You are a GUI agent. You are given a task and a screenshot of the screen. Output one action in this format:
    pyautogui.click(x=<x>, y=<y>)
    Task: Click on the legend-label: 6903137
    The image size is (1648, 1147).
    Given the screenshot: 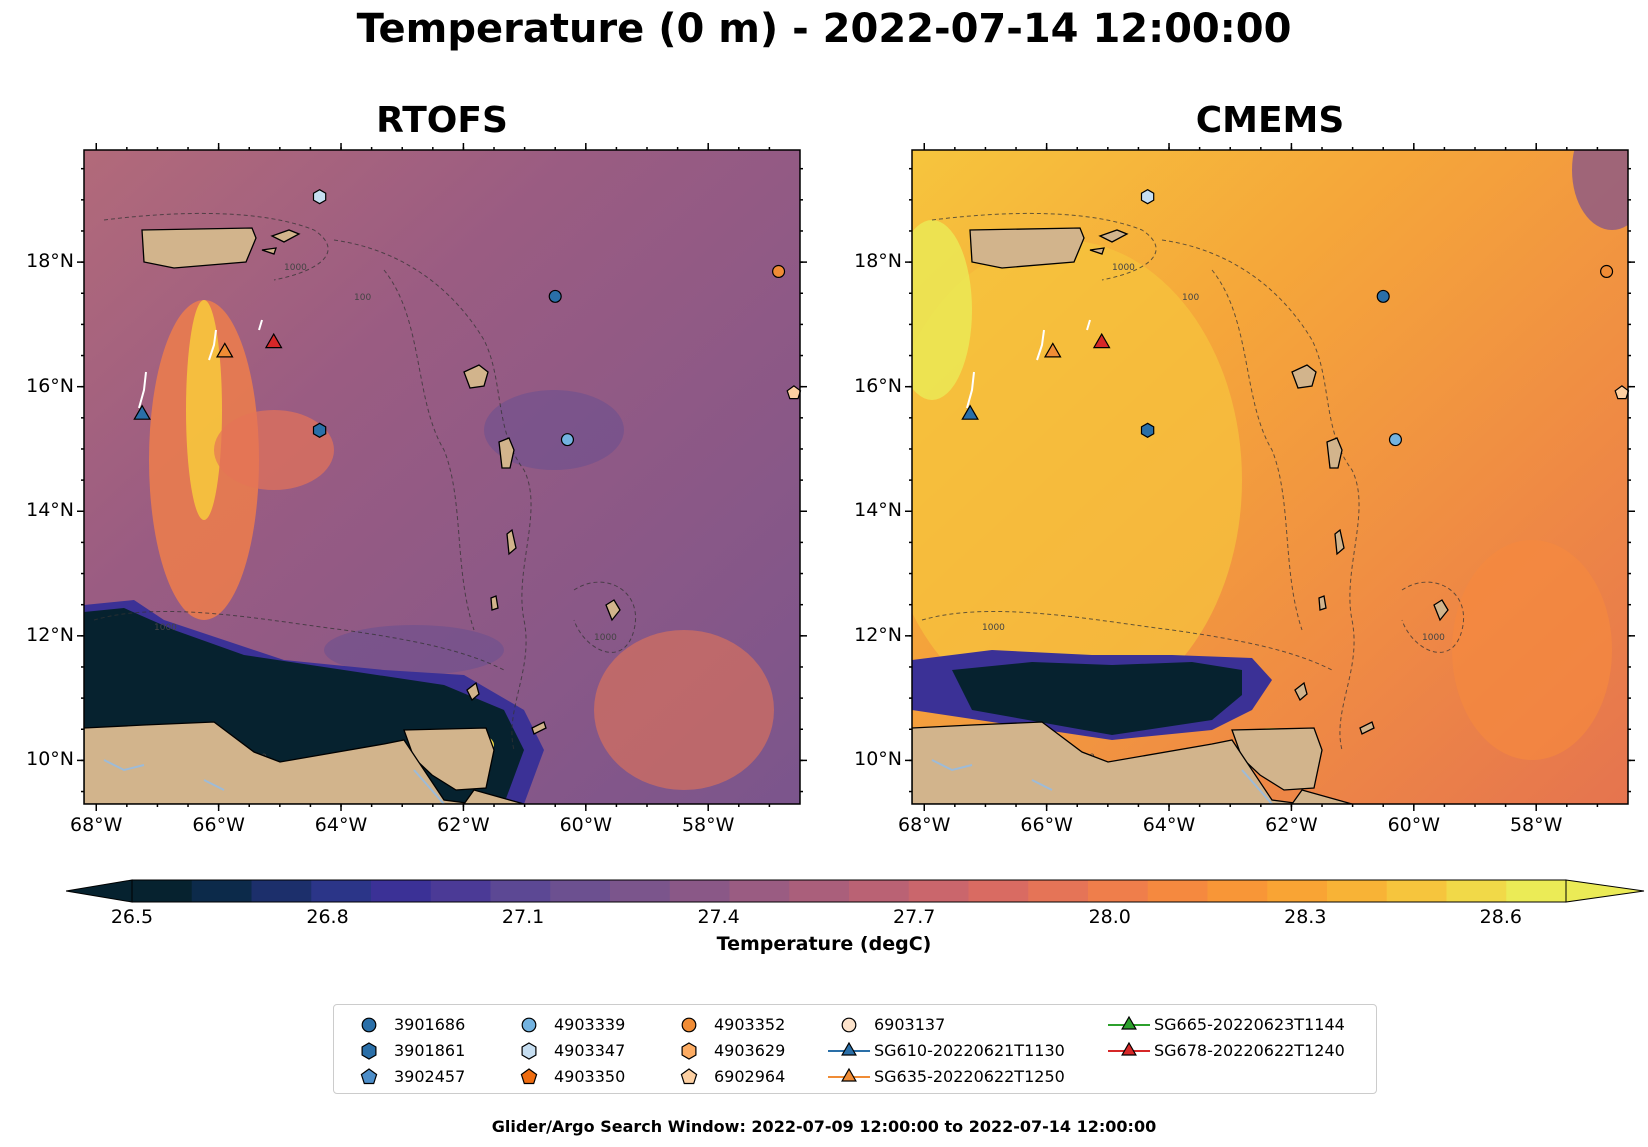 What is the action you would take?
    pyautogui.click(x=910, y=1024)
    